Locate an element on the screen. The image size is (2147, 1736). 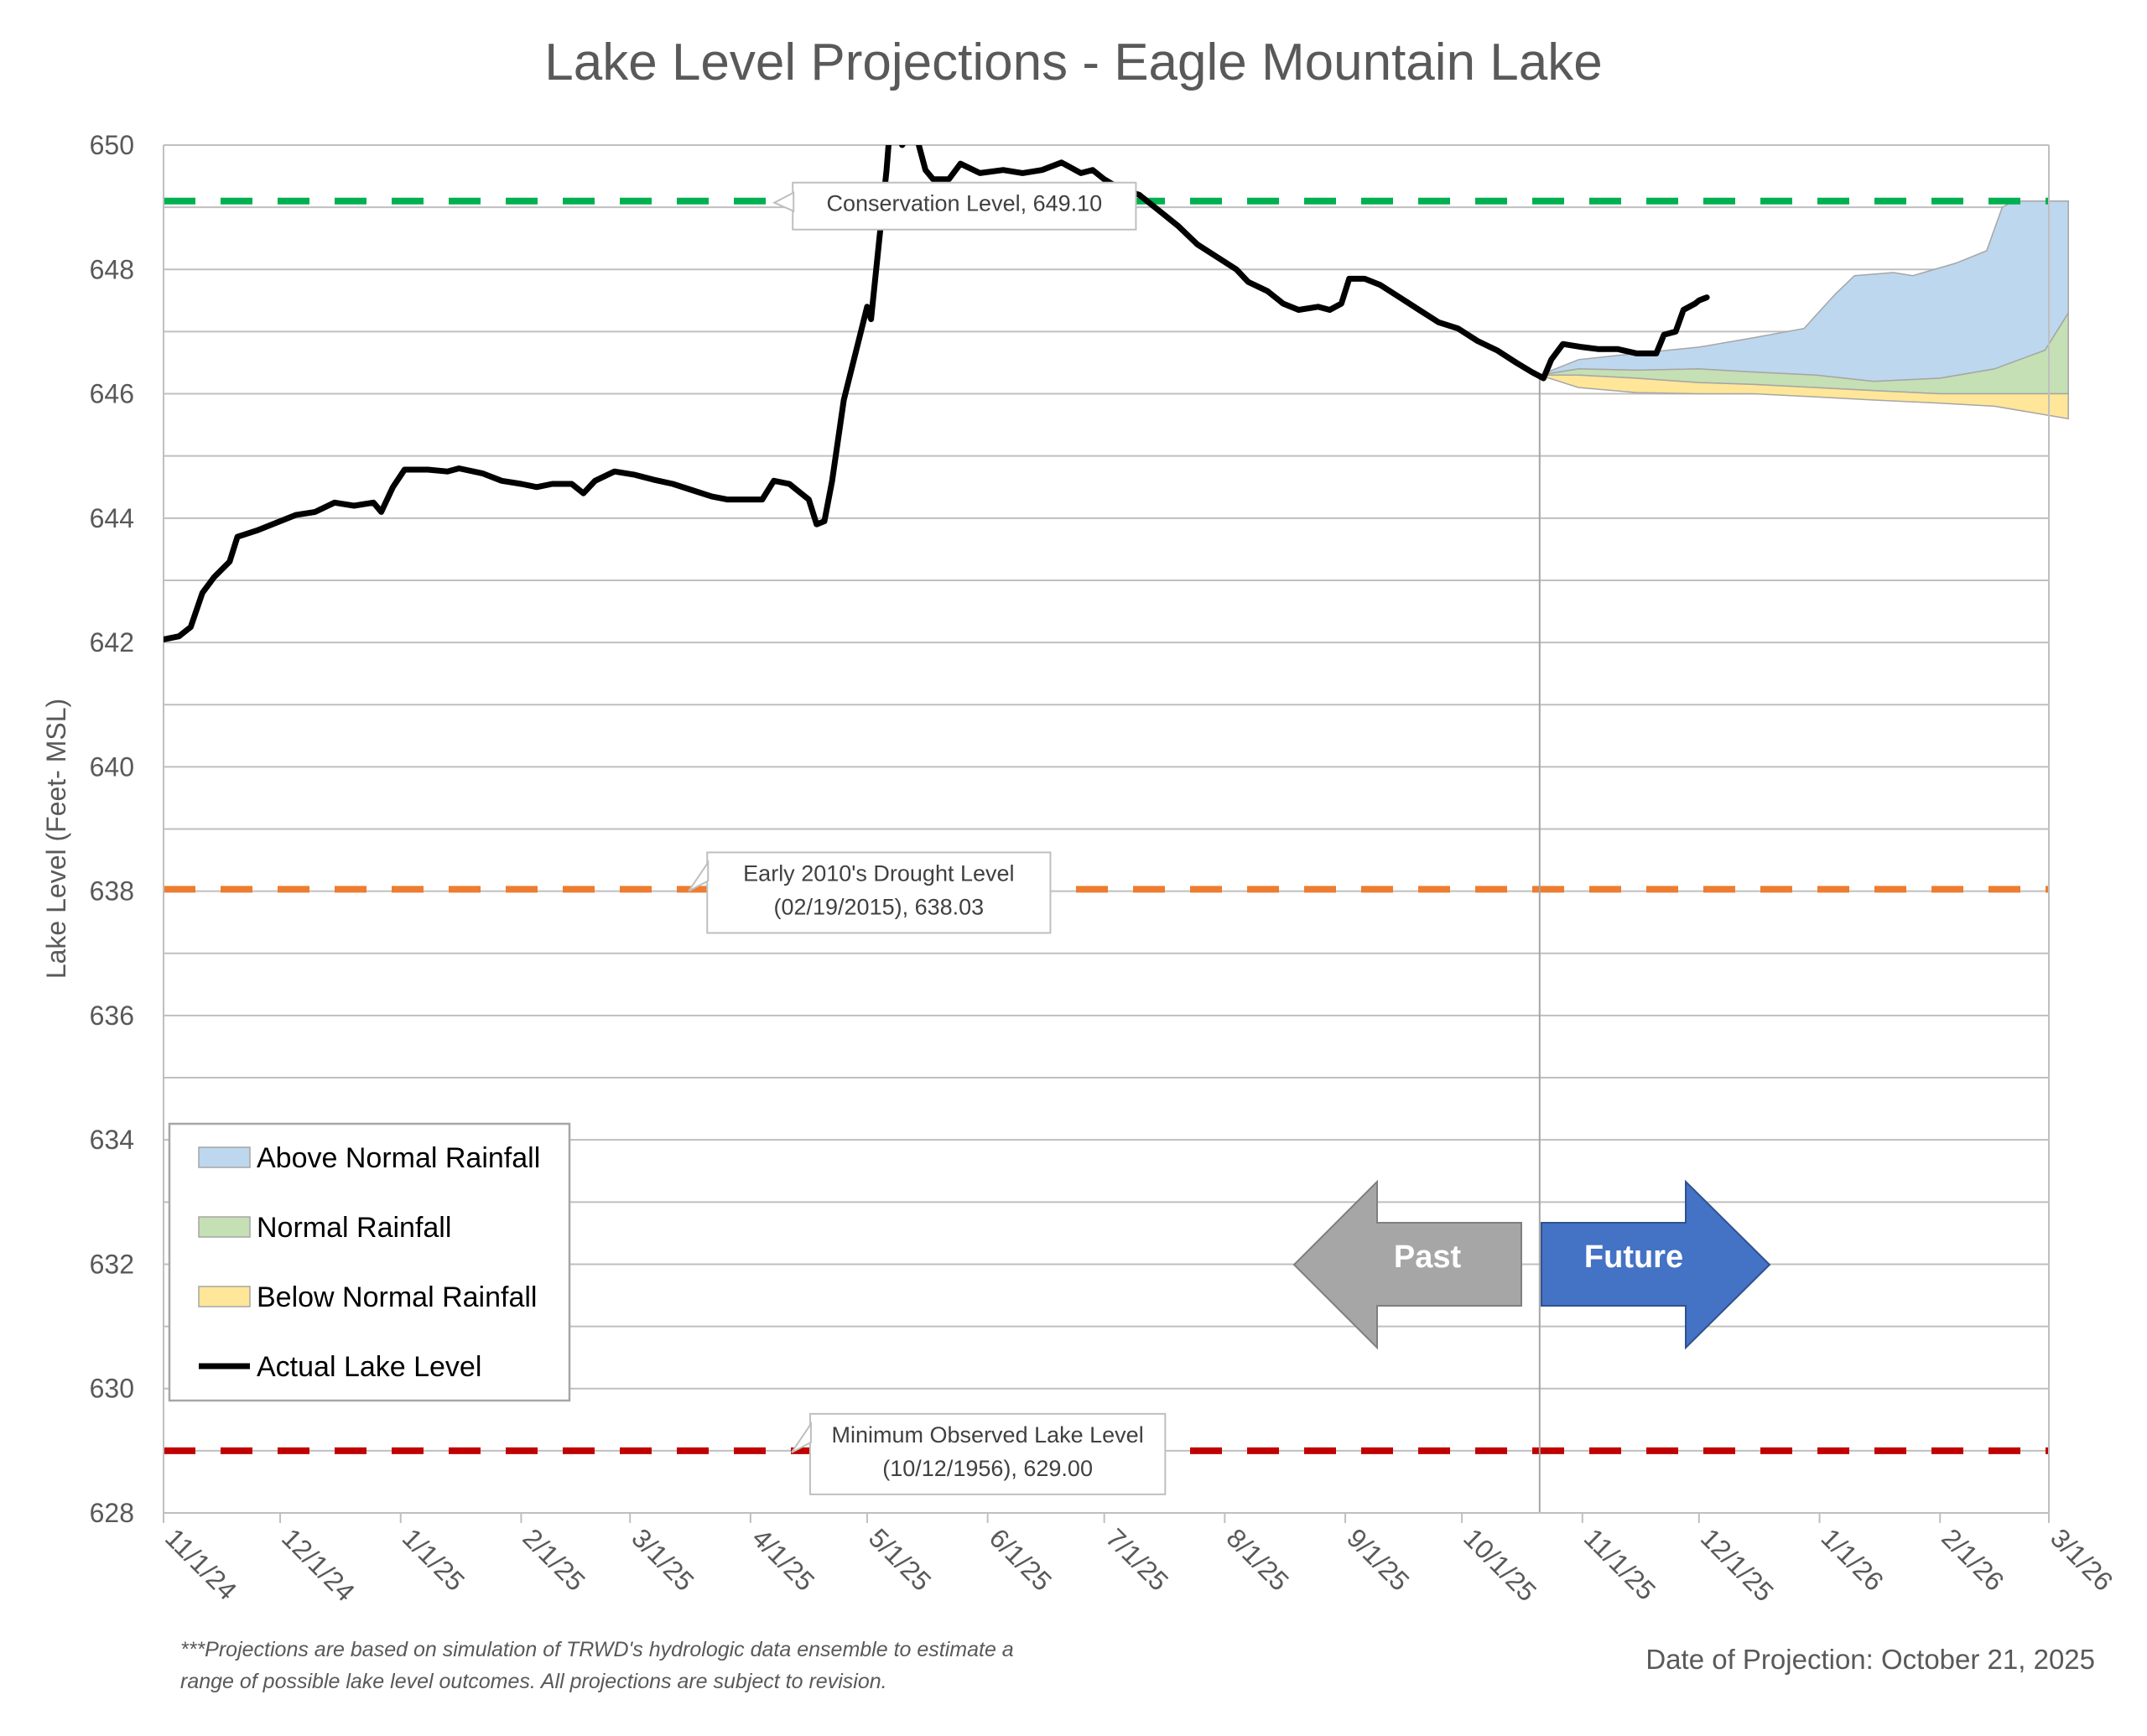
y-axis-label: Lake Level (Feet- MSL) is located at coordinates (56, 839).